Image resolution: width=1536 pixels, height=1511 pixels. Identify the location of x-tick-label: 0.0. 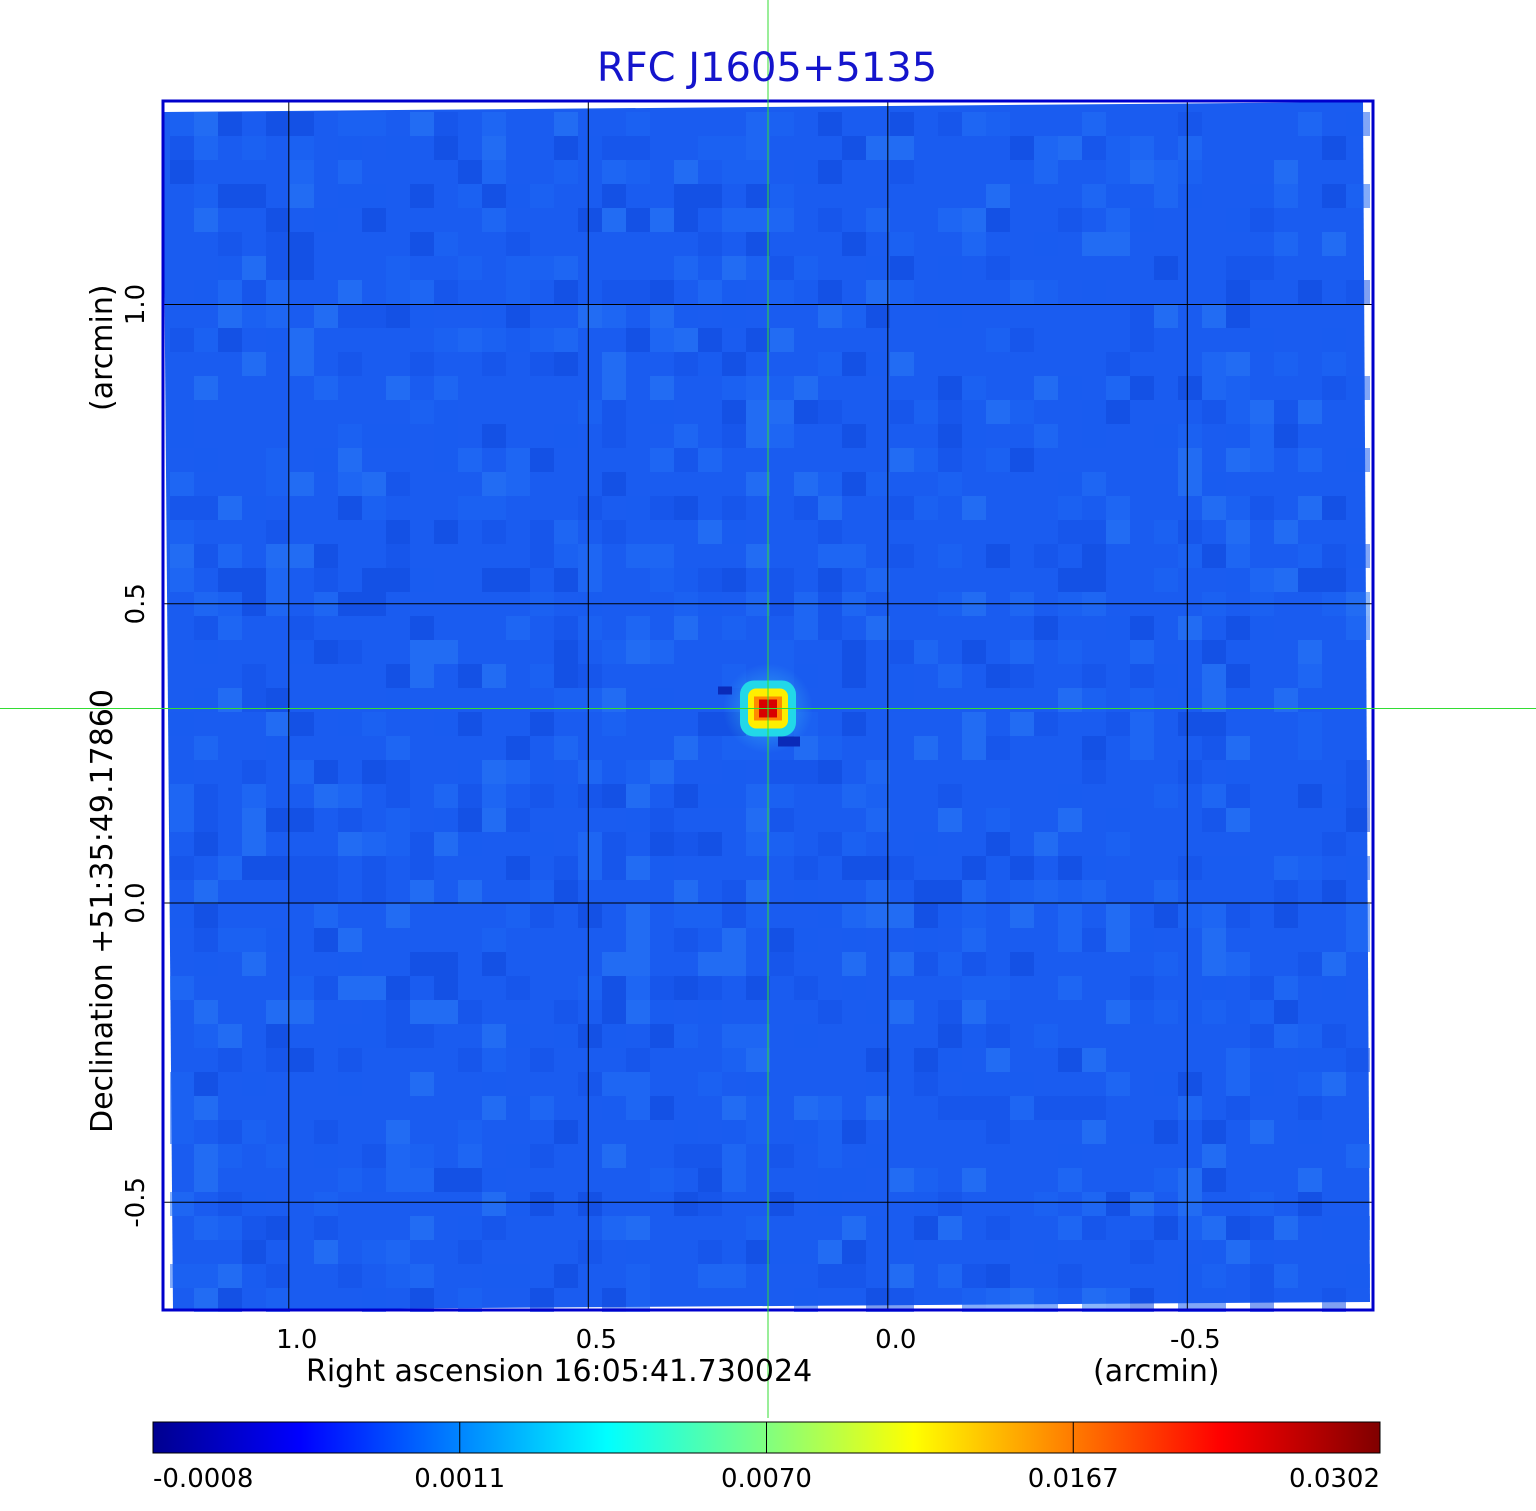
(895, 1340).